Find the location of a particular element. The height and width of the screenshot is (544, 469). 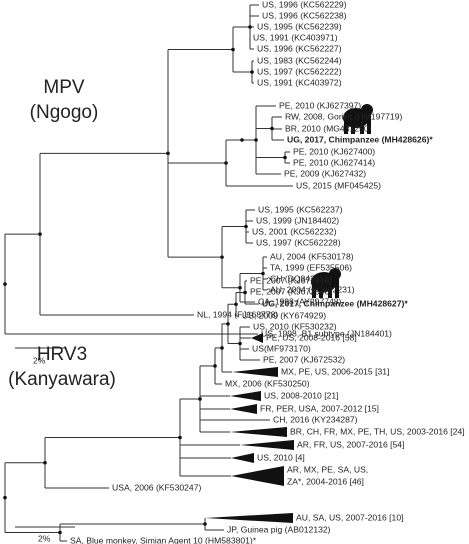

leaf-label: AU, 2004 (KC562231) is located at coordinates (312, 289).